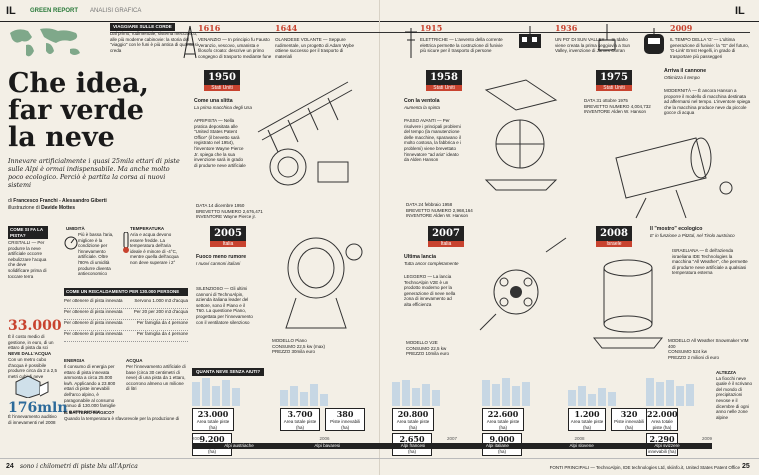  Describe the element at coordinates (162, 333) in the screenshot. I see `row-value: Per famiglia da 4 persone` at that location.